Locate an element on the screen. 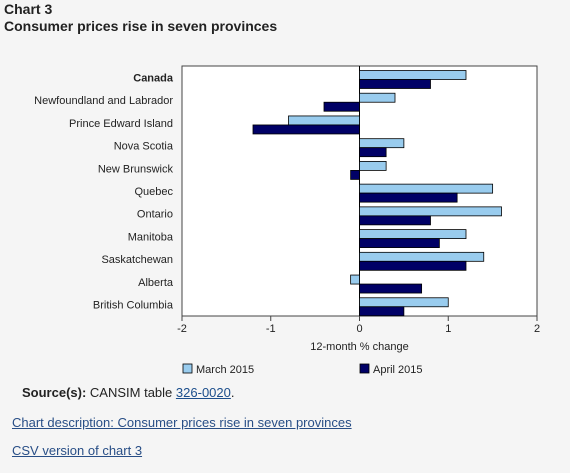 The width and height of the screenshot is (570, 473). bar-manitoba-march-2015 is located at coordinates (413, 234).